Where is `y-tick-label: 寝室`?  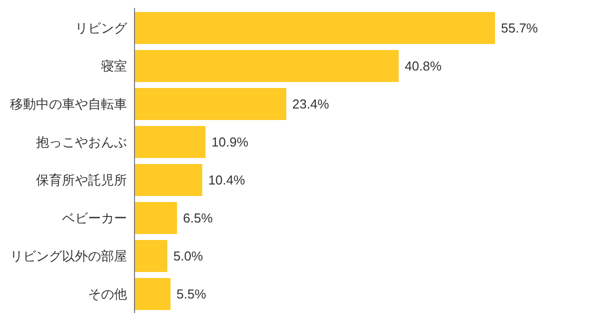
y-tick-label: 寝室 is located at coordinates (114, 66).